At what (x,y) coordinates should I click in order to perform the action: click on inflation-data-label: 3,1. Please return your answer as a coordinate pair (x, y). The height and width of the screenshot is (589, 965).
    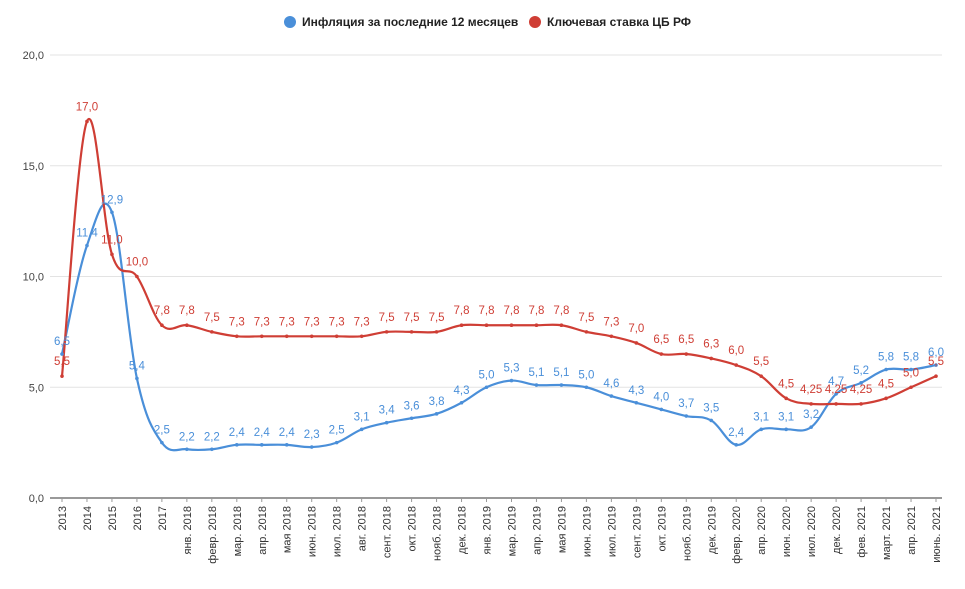
    Looking at the image, I should click on (362, 417).